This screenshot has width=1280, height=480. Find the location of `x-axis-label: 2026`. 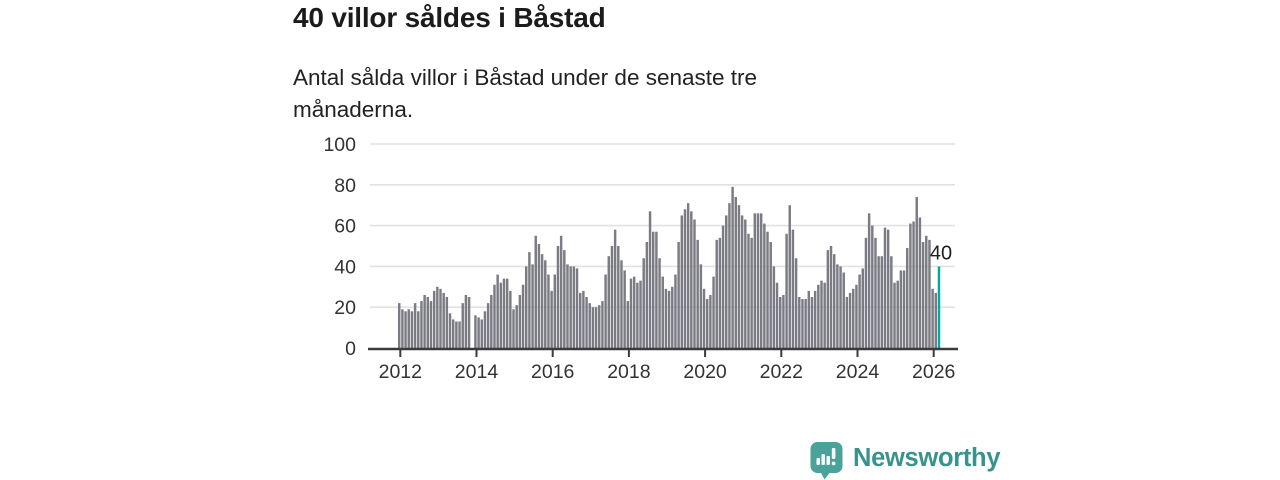

x-axis-label: 2026 is located at coordinates (933, 372).